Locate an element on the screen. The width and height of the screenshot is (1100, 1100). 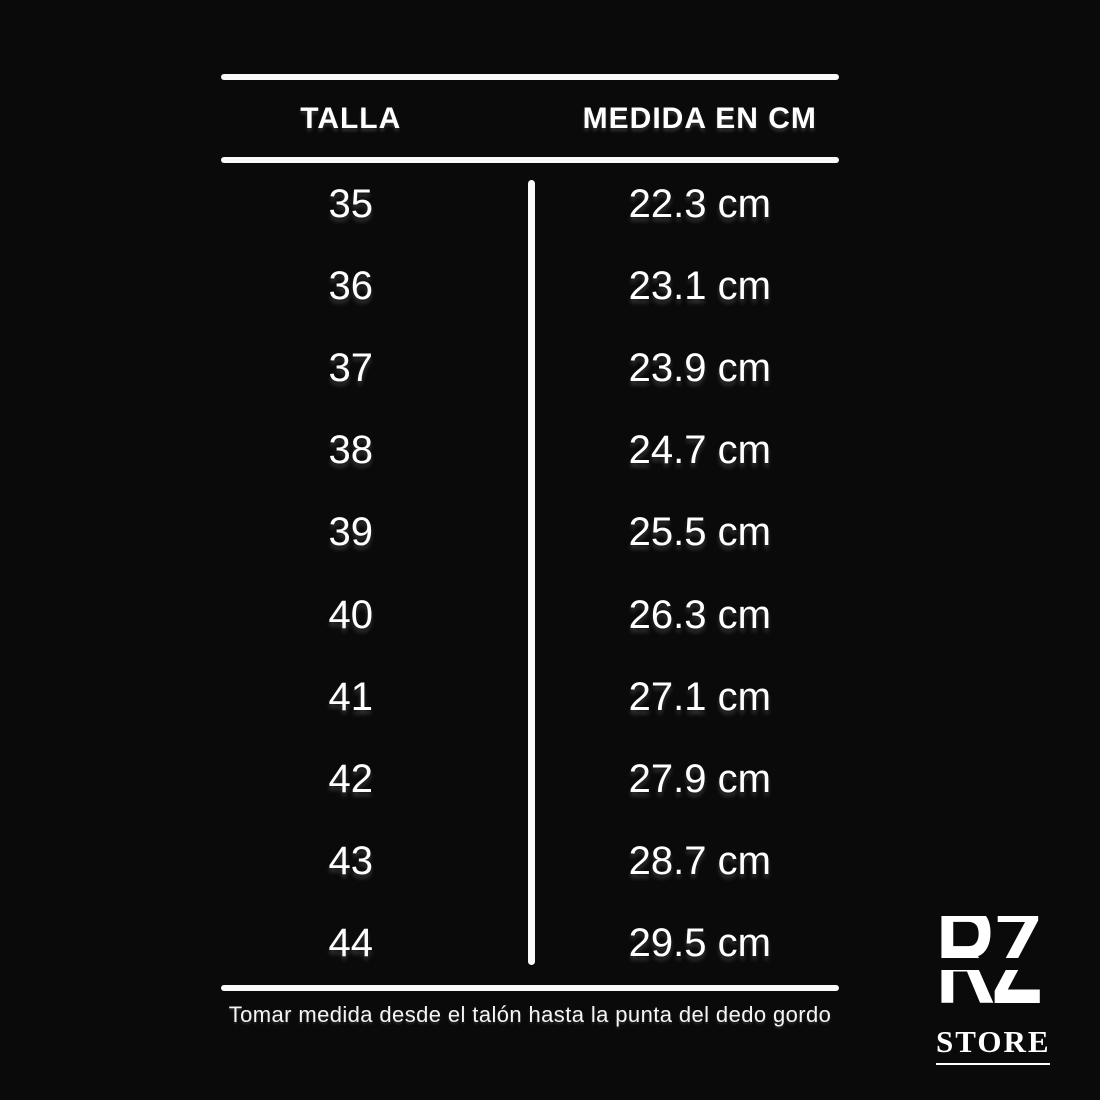
table-row: 41 27.1 cm is located at coordinates (530, 697).